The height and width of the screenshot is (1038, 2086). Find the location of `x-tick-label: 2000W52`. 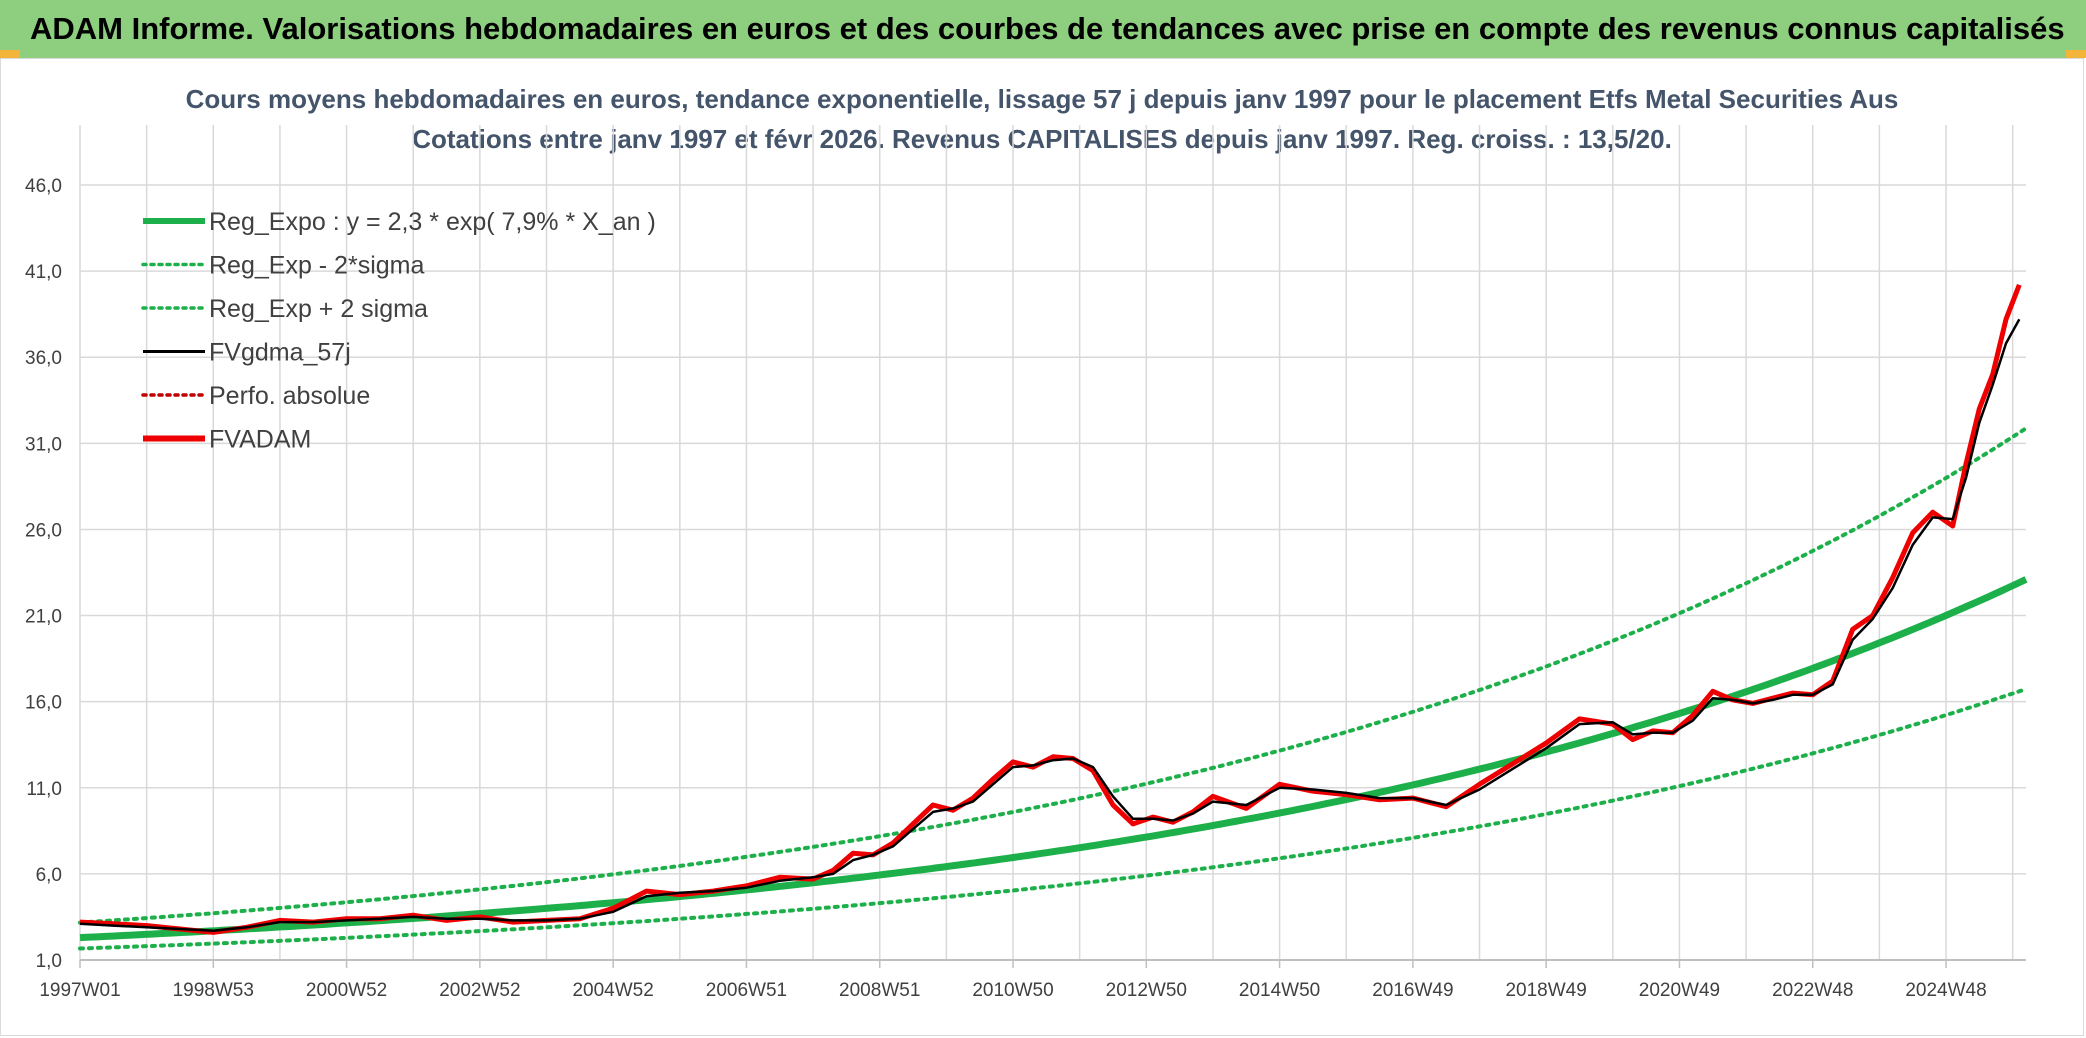

x-tick-label: 2000W52 is located at coordinates (346, 990).